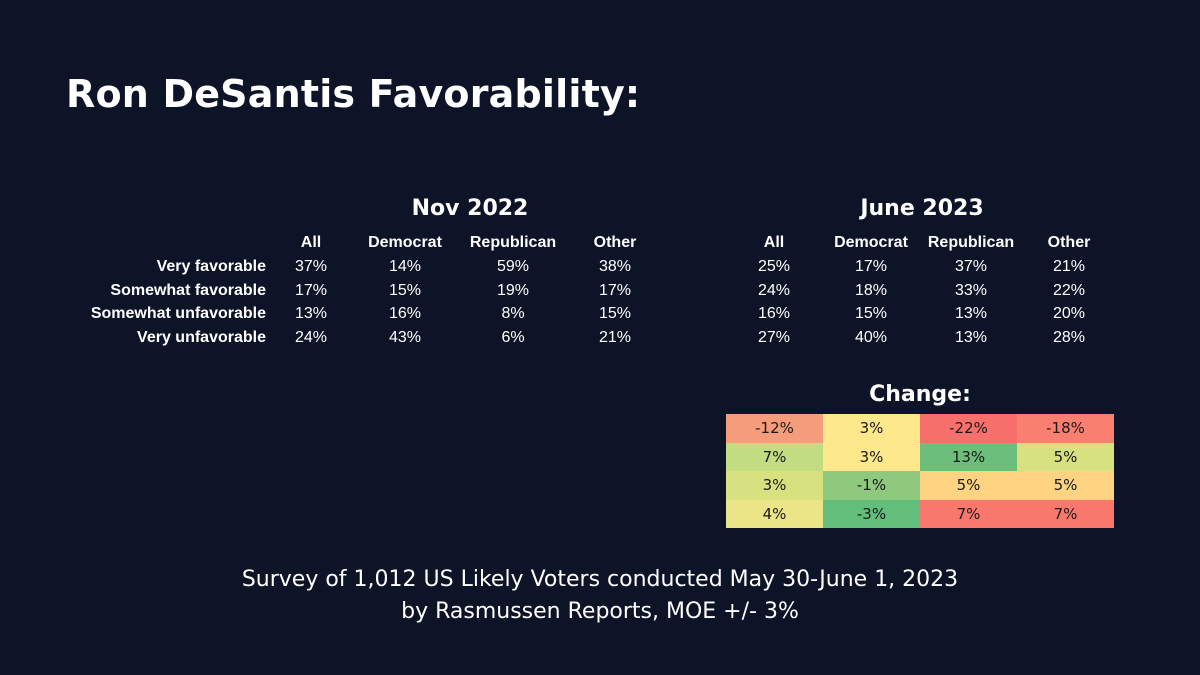 The height and width of the screenshot is (675, 1200). What do you see at coordinates (311, 337) in the screenshot?
I see `nov-2022-cell: 24%` at bounding box center [311, 337].